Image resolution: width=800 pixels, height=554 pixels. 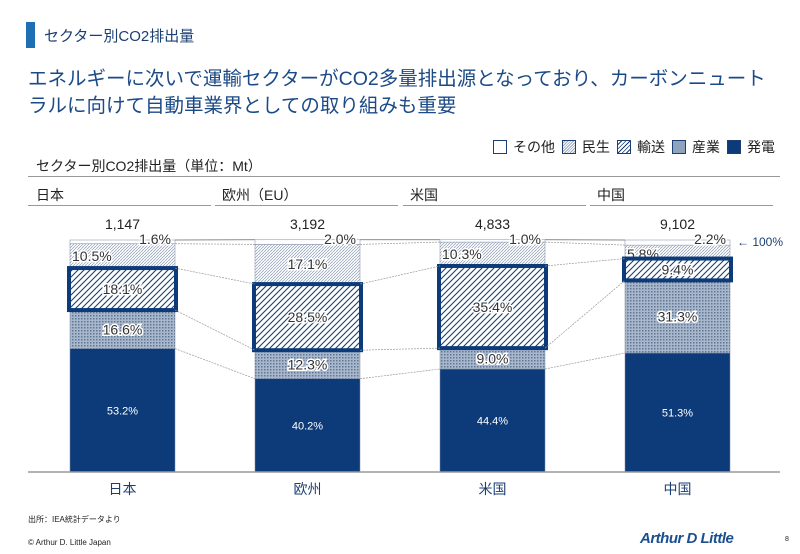 What do you see at coordinates (50, 195) in the screenshot?
I see `region-header: 日本` at bounding box center [50, 195].